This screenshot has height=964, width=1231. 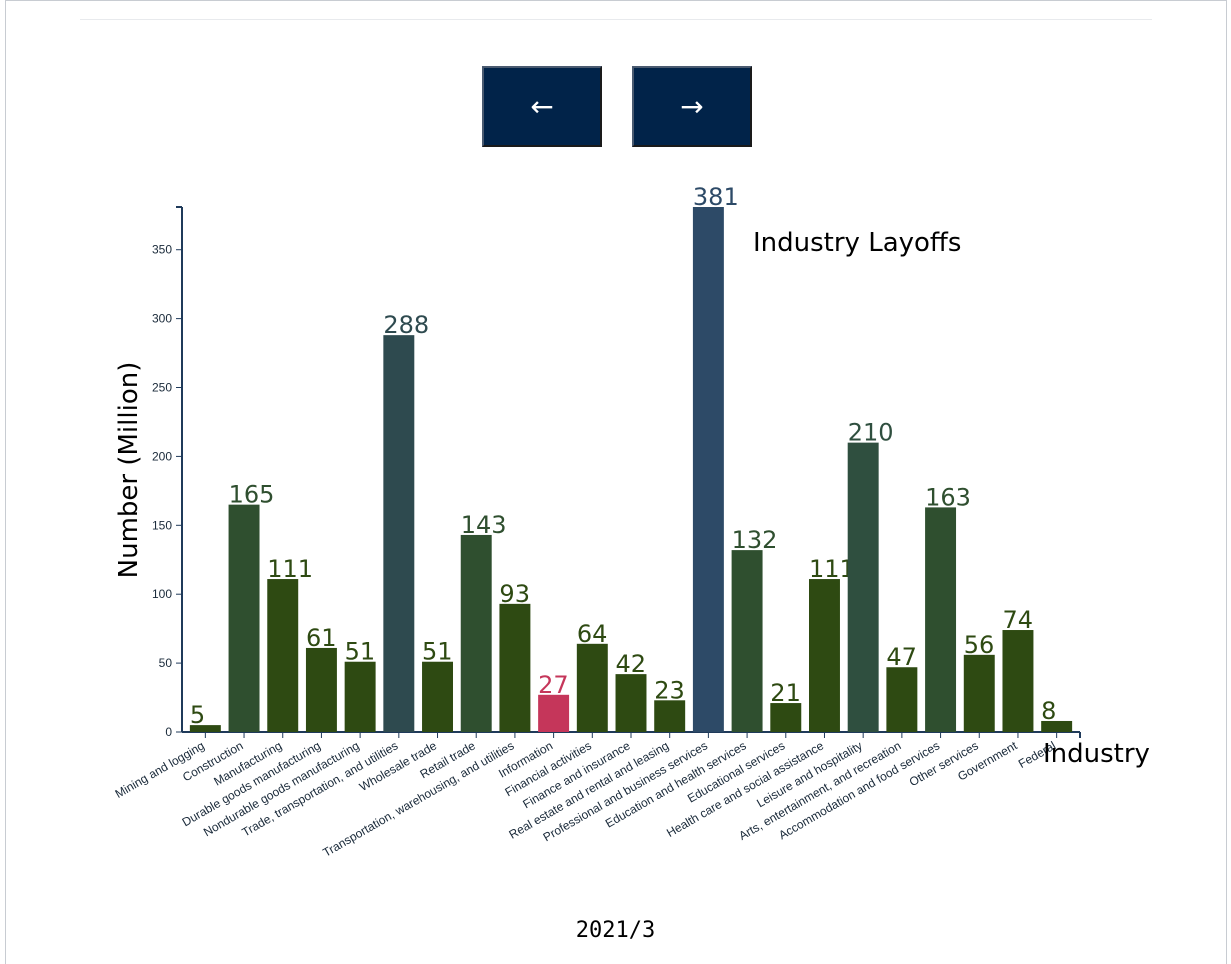 I want to click on y-tick-label: 250, so click(x=162, y=388).